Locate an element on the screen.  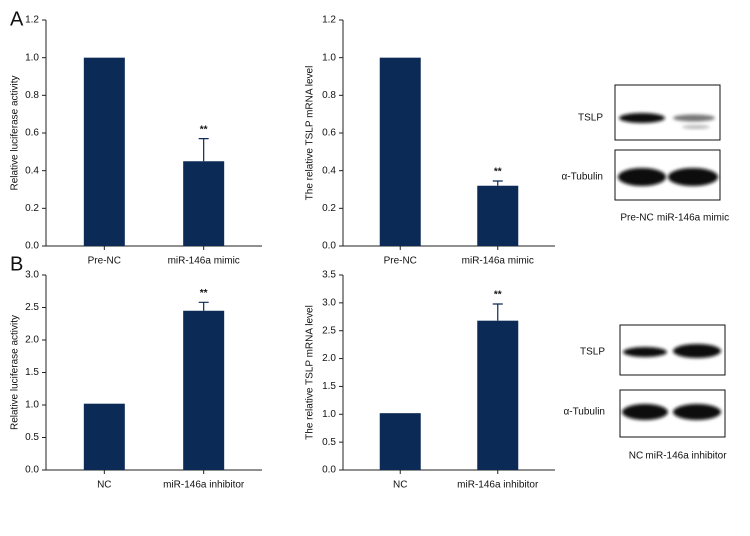
panel-label: A is located at coordinates (17, 19).